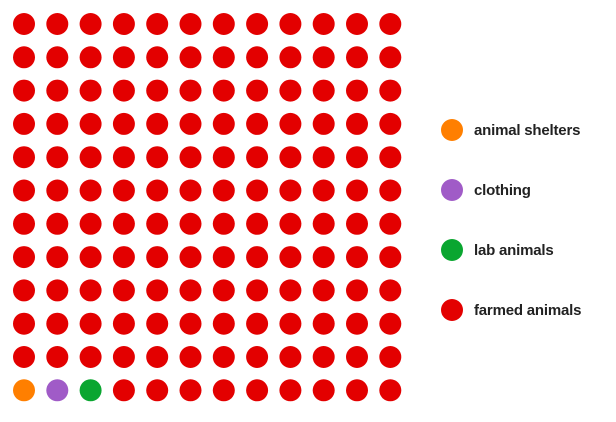  I want to click on legend-item-animal-shelters: animal shelters, so click(511, 130).